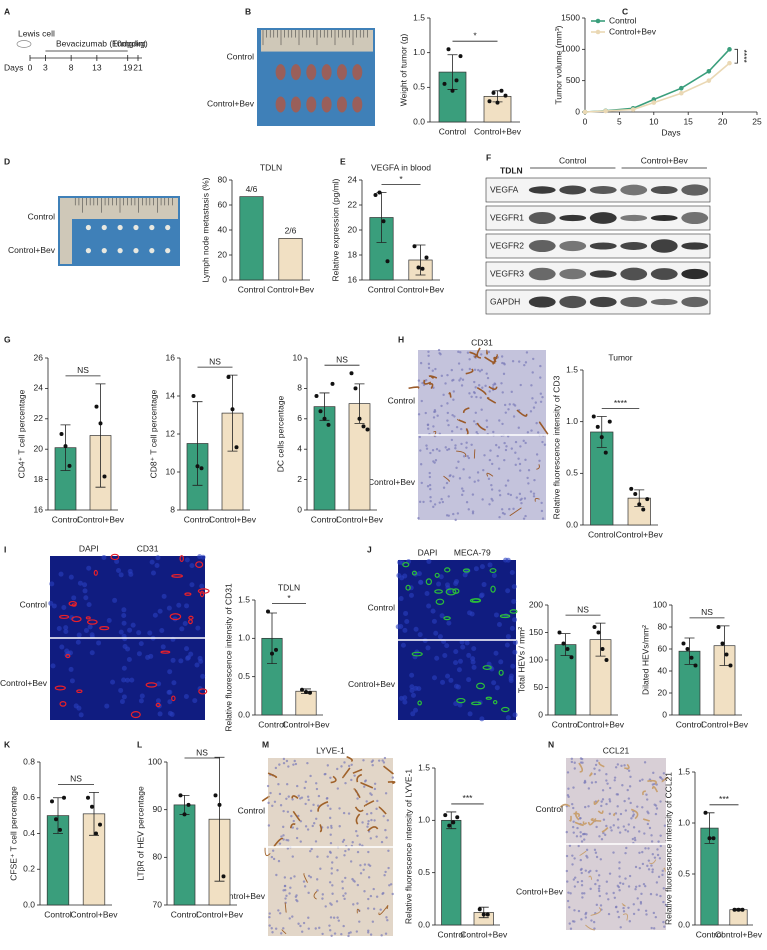  Describe the element at coordinates (138, 67) in the screenshot. I see `timeline-day: 21` at that location.